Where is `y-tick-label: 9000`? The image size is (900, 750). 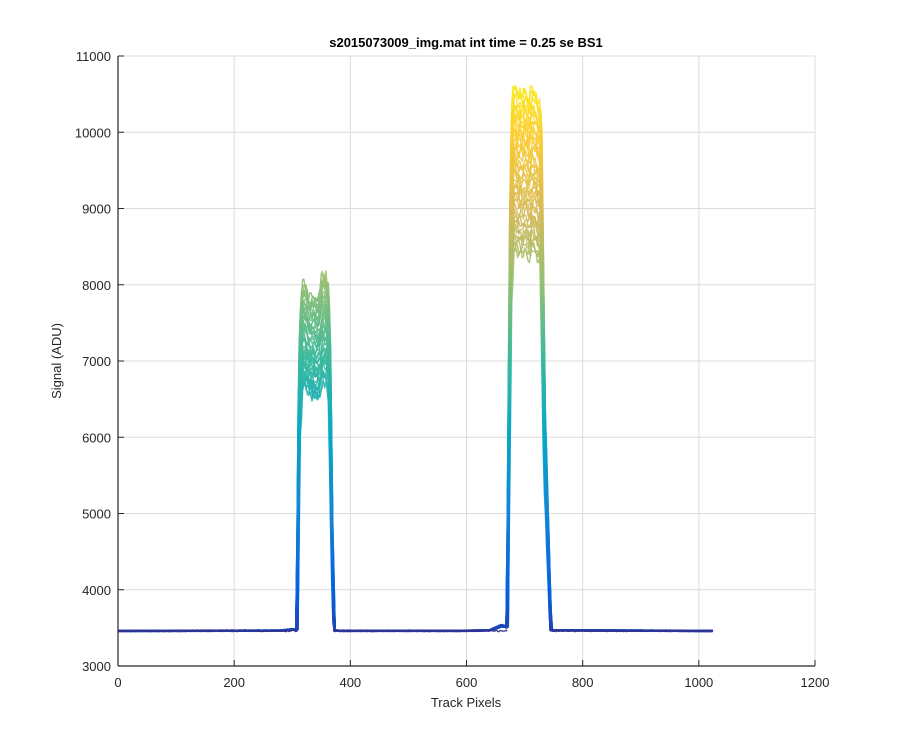
y-tick-label: 9000 is located at coordinates (96, 209).